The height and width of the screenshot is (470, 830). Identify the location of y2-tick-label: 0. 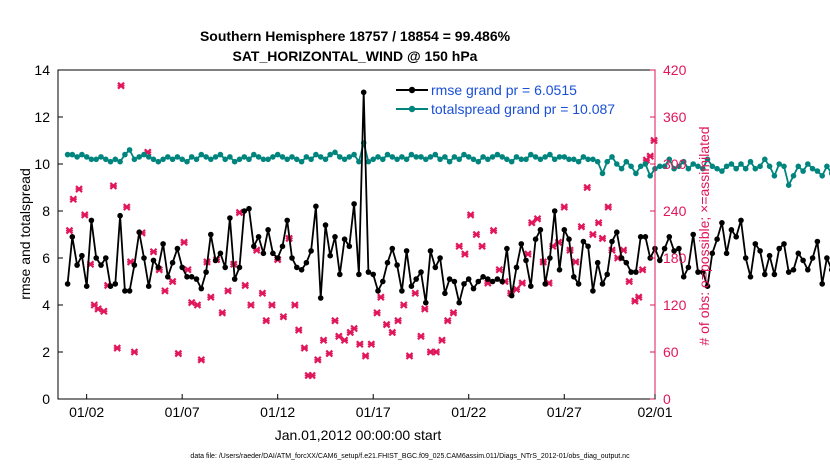
(667, 399).